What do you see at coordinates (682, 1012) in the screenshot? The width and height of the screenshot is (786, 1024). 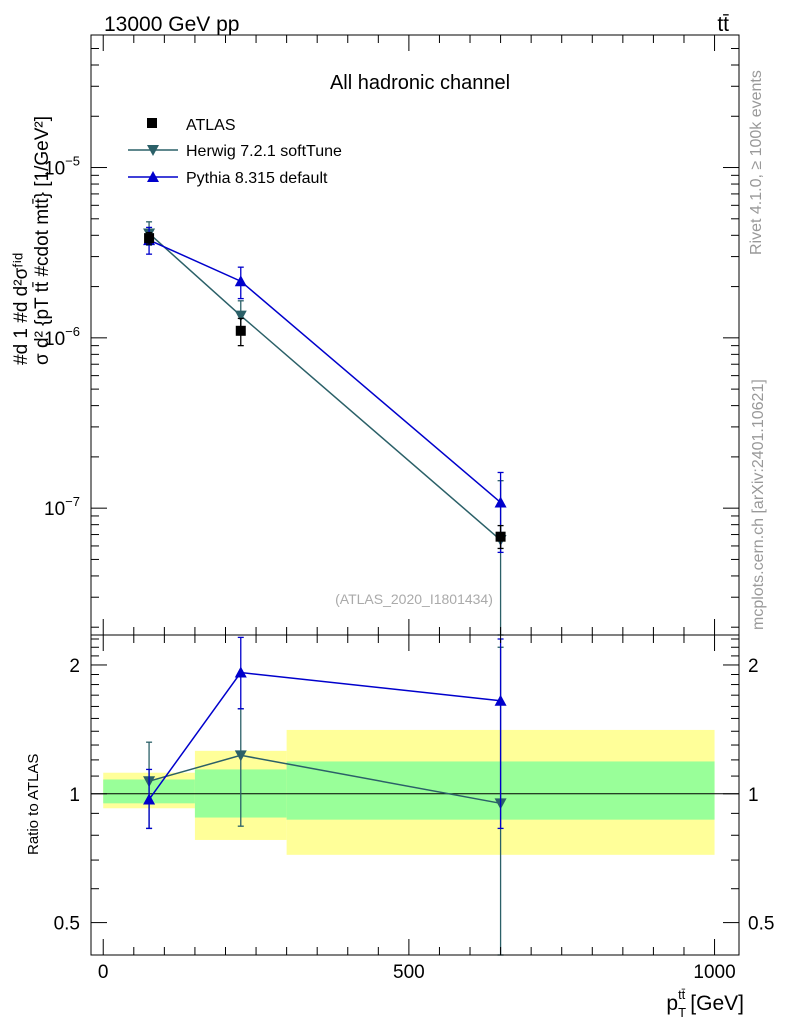 I see `x-label-sub: T` at bounding box center [682, 1012].